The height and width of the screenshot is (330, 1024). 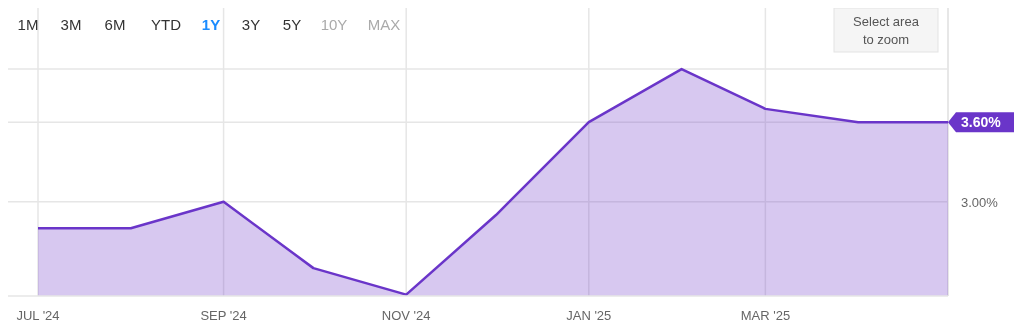 What do you see at coordinates (589, 315) in the screenshot?
I see `x-tick-label: JAN '25` at bounding box center [589, 315].